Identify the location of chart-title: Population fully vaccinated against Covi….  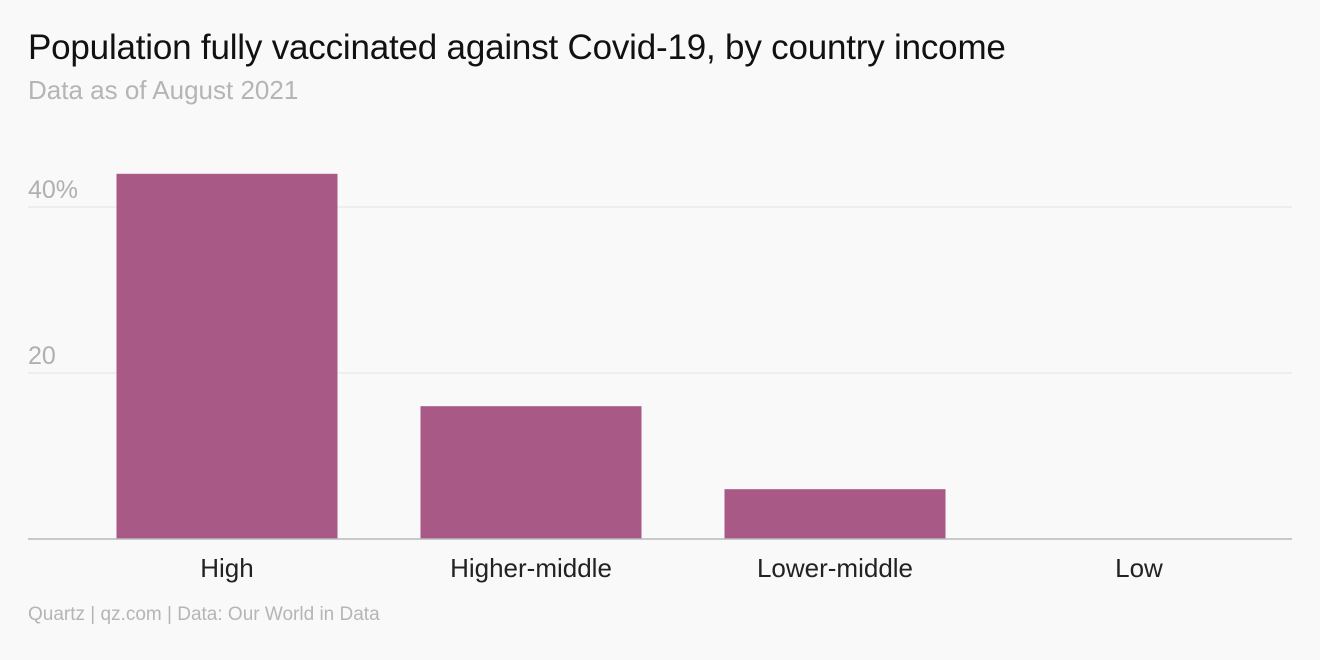
(517, 47).